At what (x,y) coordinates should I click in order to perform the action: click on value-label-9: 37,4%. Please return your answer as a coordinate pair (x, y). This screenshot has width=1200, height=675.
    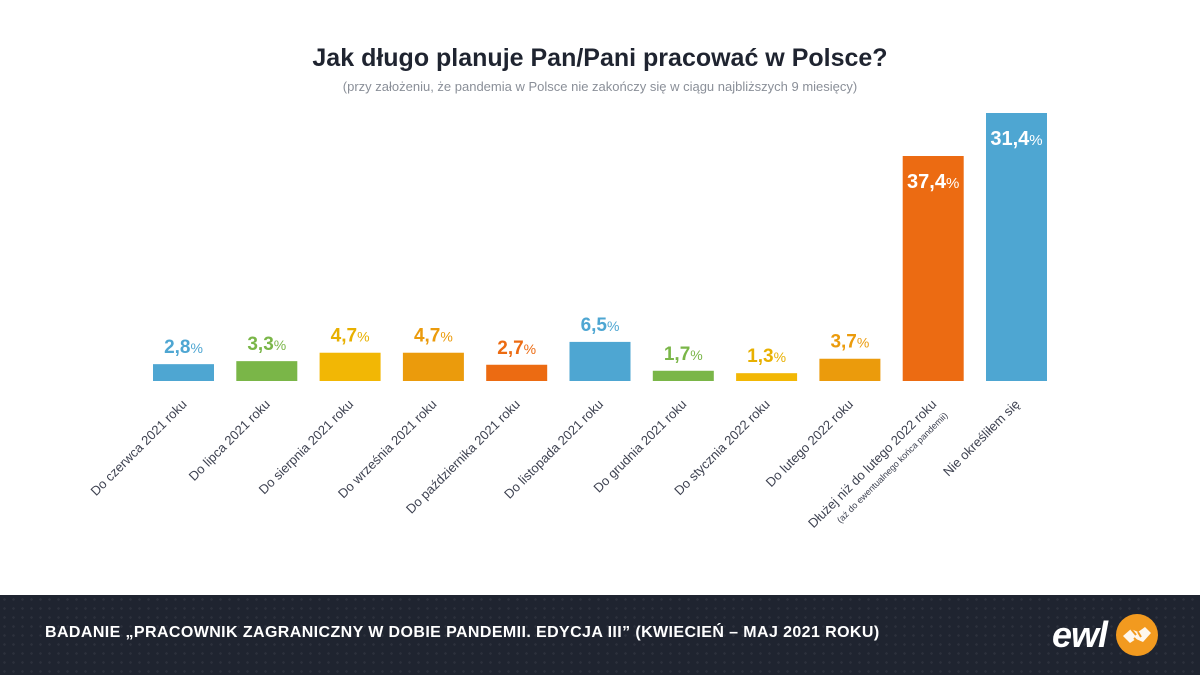
    Looking at the image, I should click on (933, 182).